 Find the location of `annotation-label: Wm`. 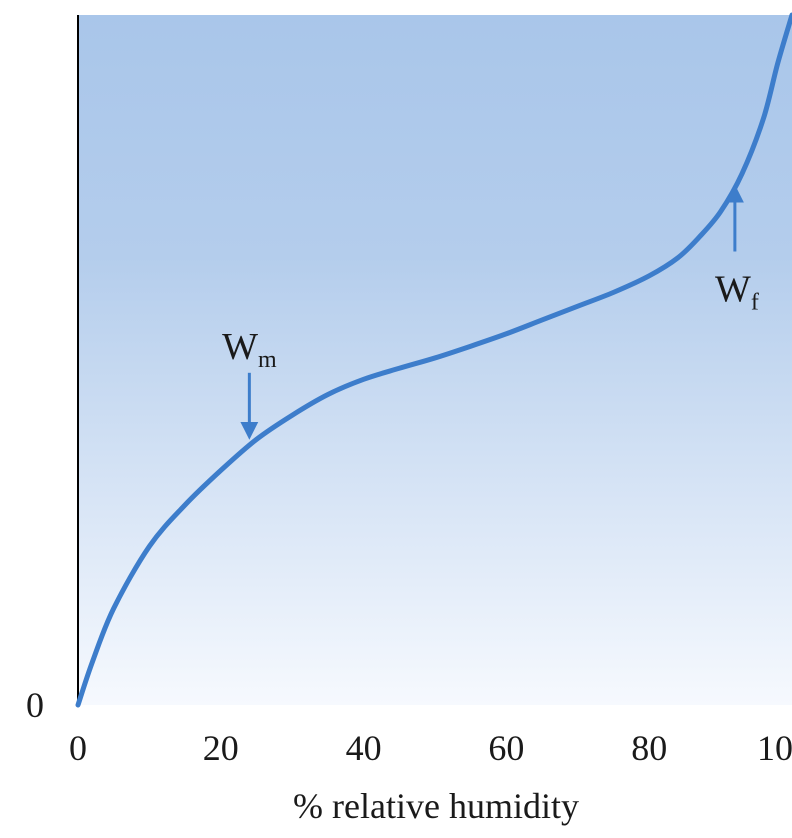

annotation-label: Wm is located at coordinates (249, 349).